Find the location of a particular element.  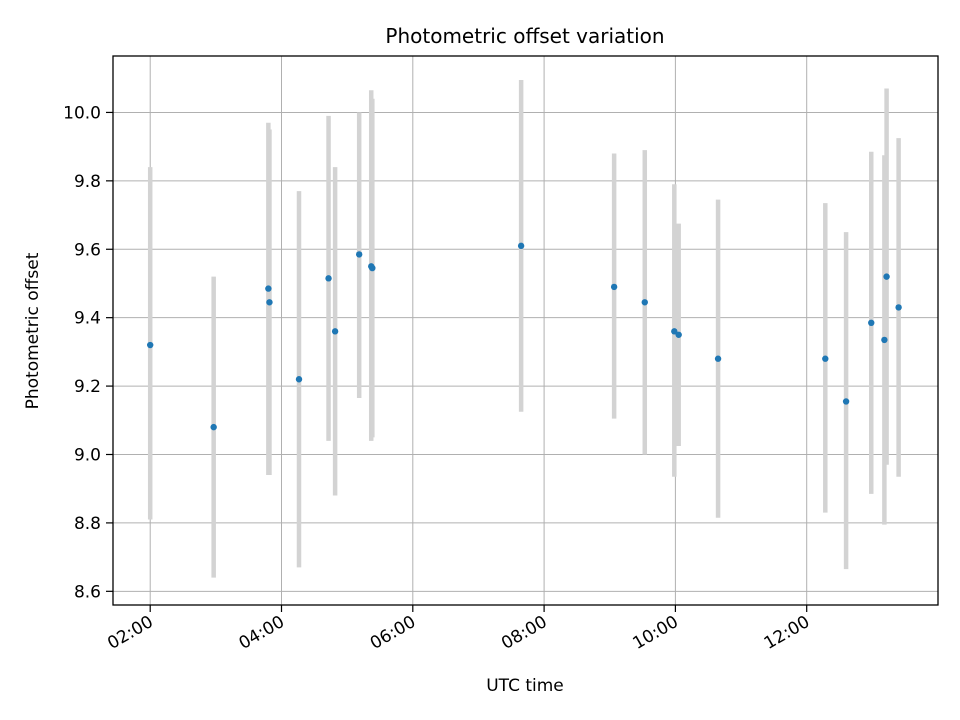

y-tick-label: 8.8 is located at coordinates (87, 524).